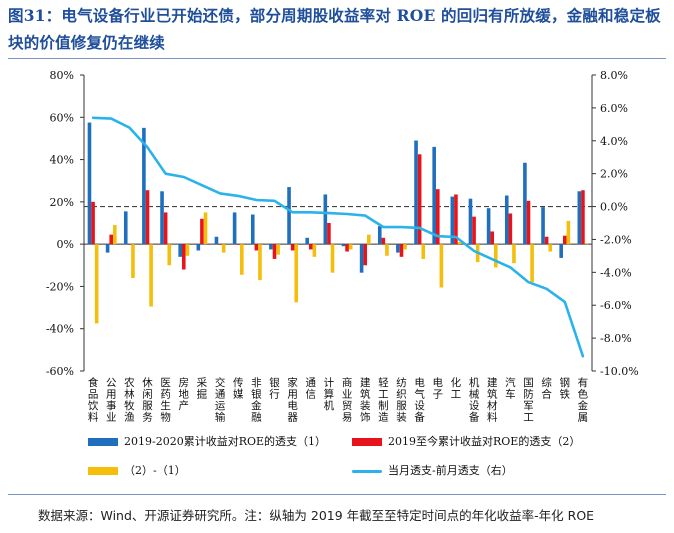 This screenshot has height=533, width=674. I want to click on legend-label-4: 当月透支-前月透支（右）, so click(450, 470).